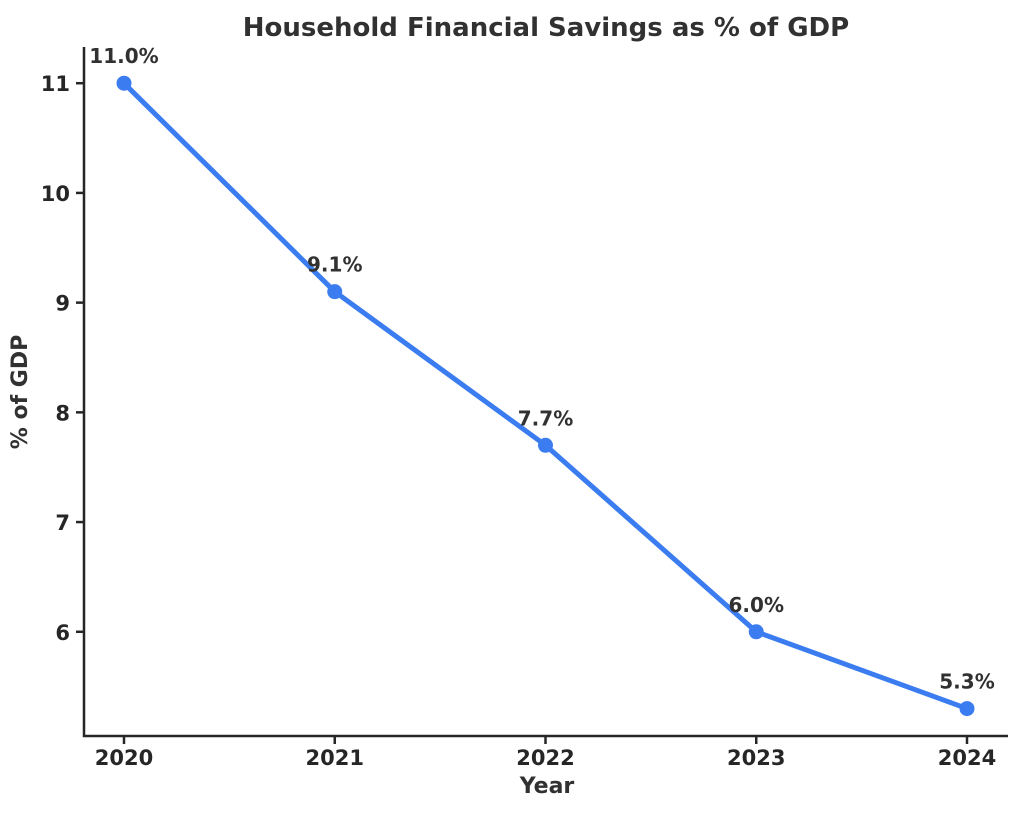 The image size is (1024, 815). What do you see at coordinates (546, 28) in the screenshot?
I see `chart-title: Household Financial Savings as % of GDP` at bounding box center [546, 28].